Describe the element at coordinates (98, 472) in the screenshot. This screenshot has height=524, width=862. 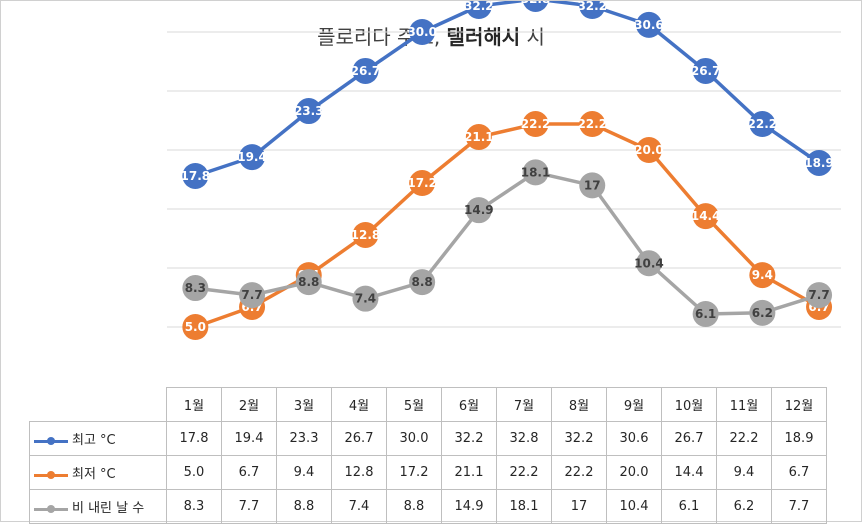
I see `series-legend-cell: 최저 °C` at that location.